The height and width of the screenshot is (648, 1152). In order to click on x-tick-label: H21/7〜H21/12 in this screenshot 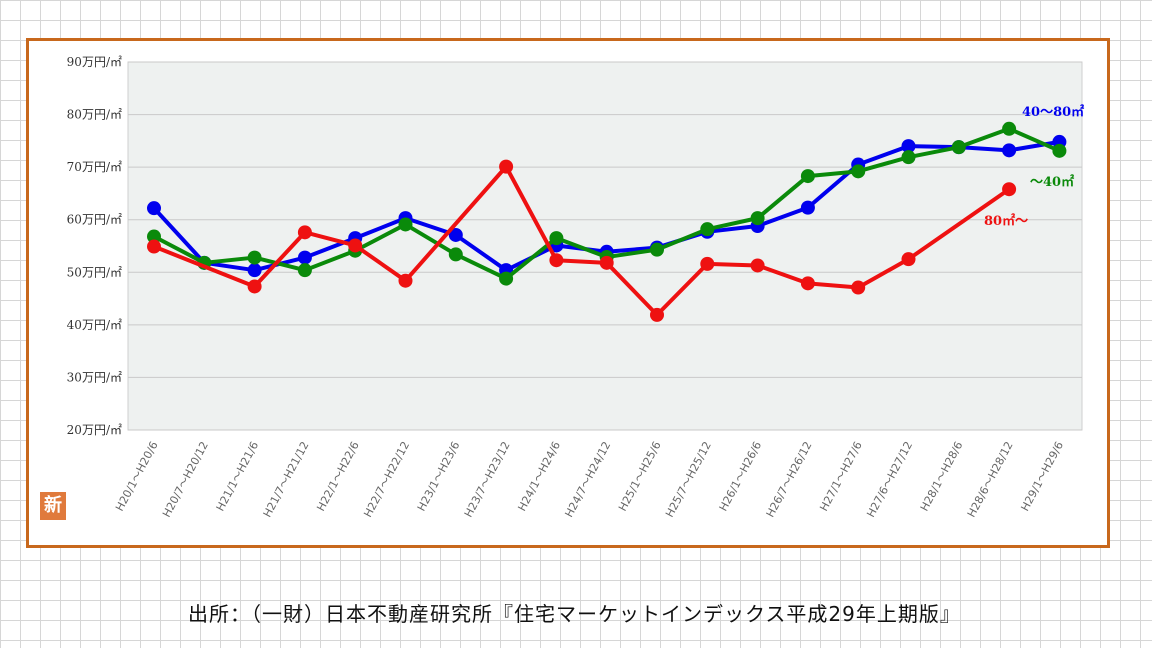, I will do `click(286, 479)`.